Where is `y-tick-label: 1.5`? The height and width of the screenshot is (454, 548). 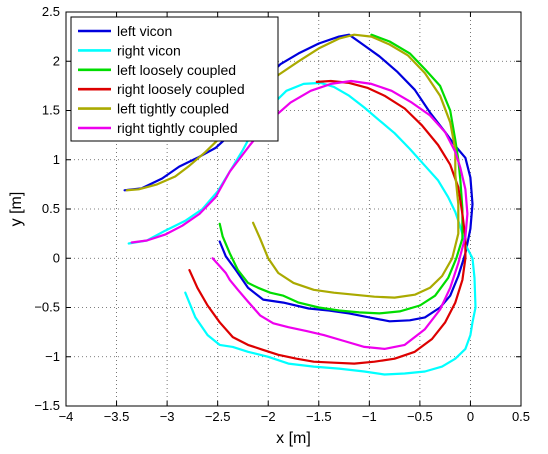
y-tick-label: 1.5 is located at coordinates (51, 110).